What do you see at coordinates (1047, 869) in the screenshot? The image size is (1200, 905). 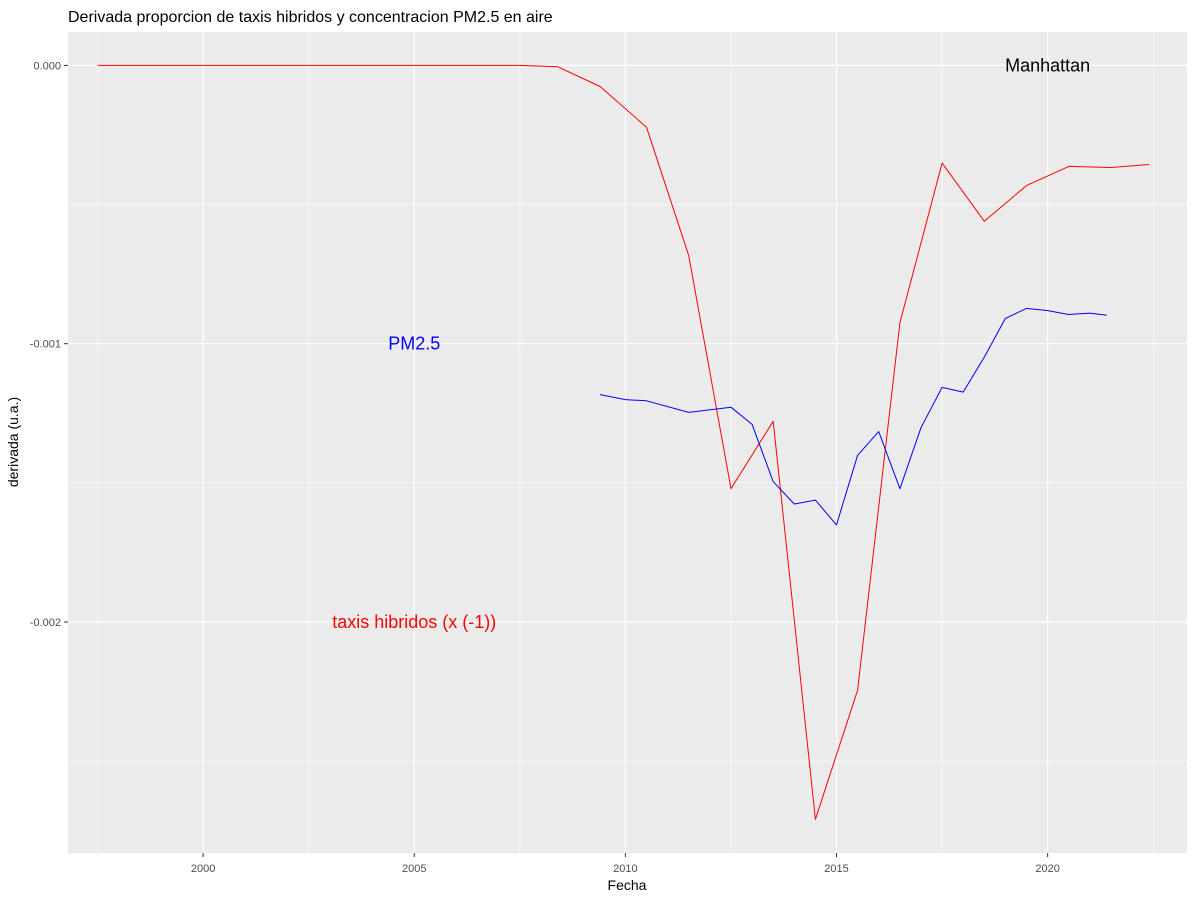 I see `x-tick-label: 2020` at bounding box center [1047, 869].